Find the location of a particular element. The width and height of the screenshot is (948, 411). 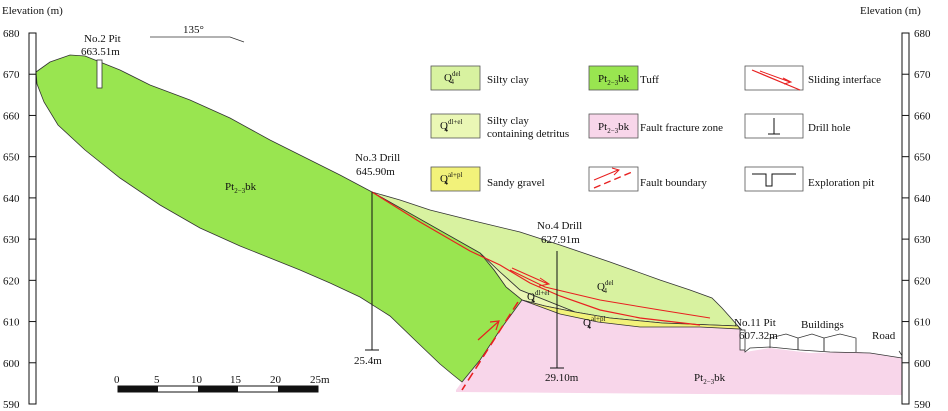

legend-sliding: Sliding interface is located at coordinates (844, 80).